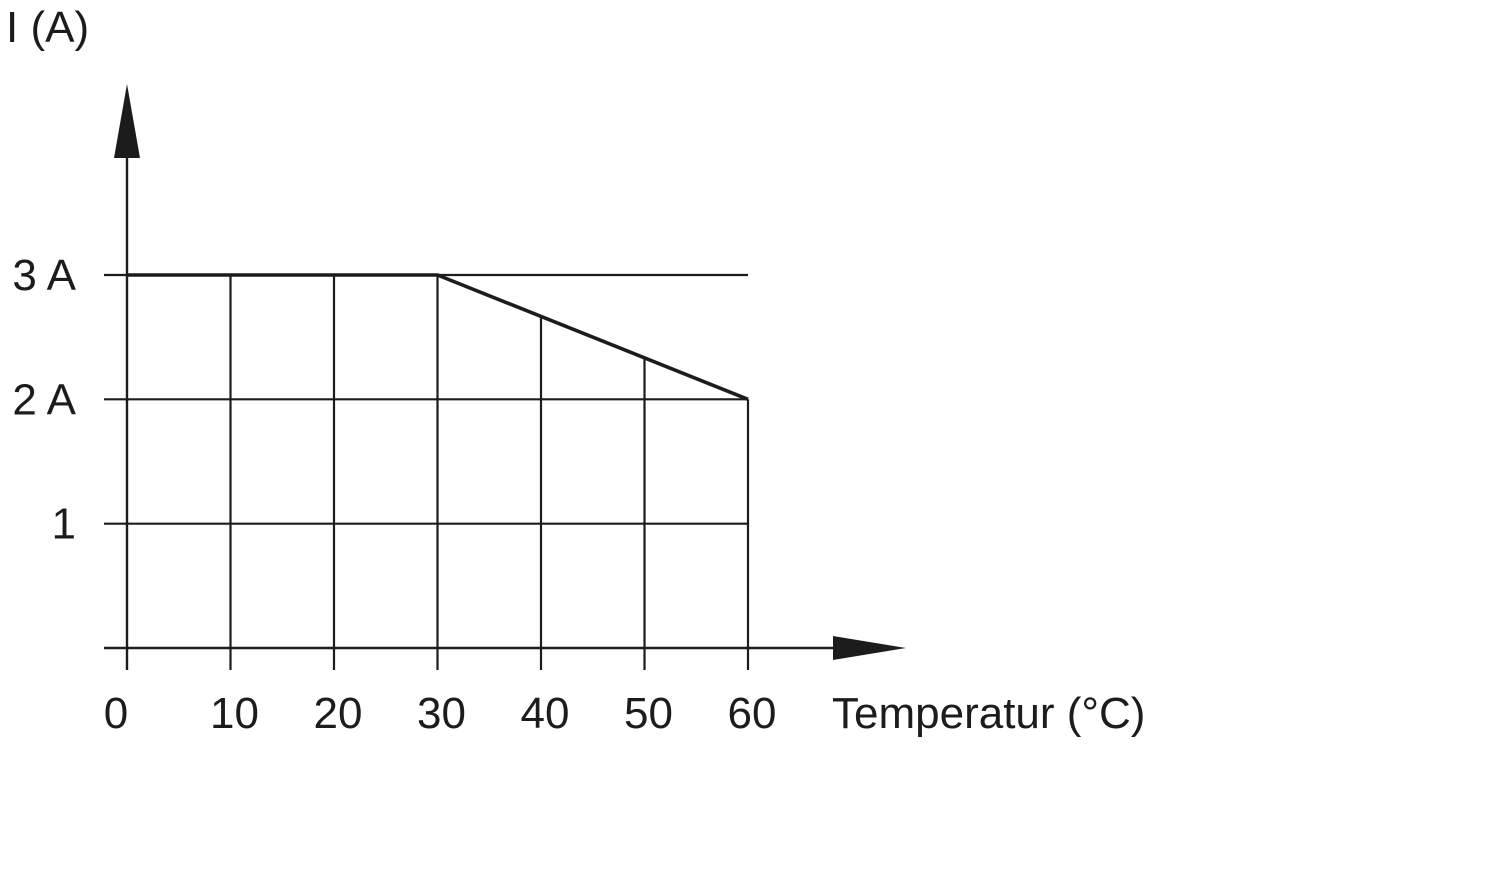 This screenshot has width=1500, height=872. What do you see at coordinates (441, 713) in the screenshot?
I see `x-tick-label-30: 30` at bounding box center [441, 713].